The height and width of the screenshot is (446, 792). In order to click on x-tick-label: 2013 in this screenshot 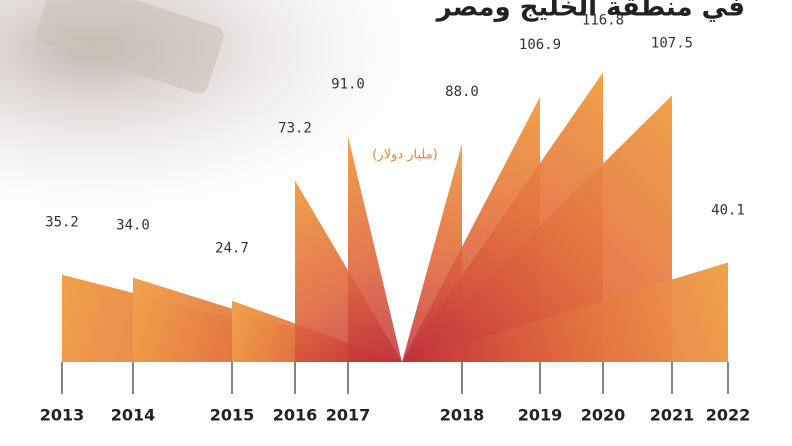, I will do `click(62, 415)`.